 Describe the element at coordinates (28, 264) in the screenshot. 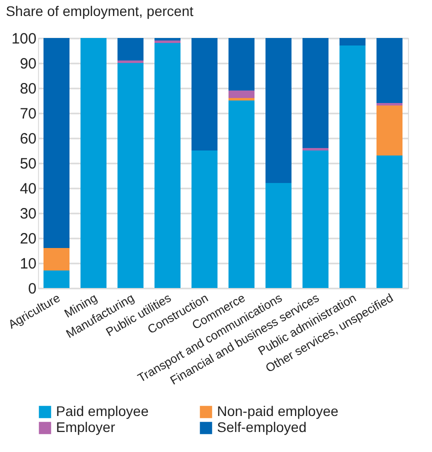

I see `y-tick-label: 10` at that location.